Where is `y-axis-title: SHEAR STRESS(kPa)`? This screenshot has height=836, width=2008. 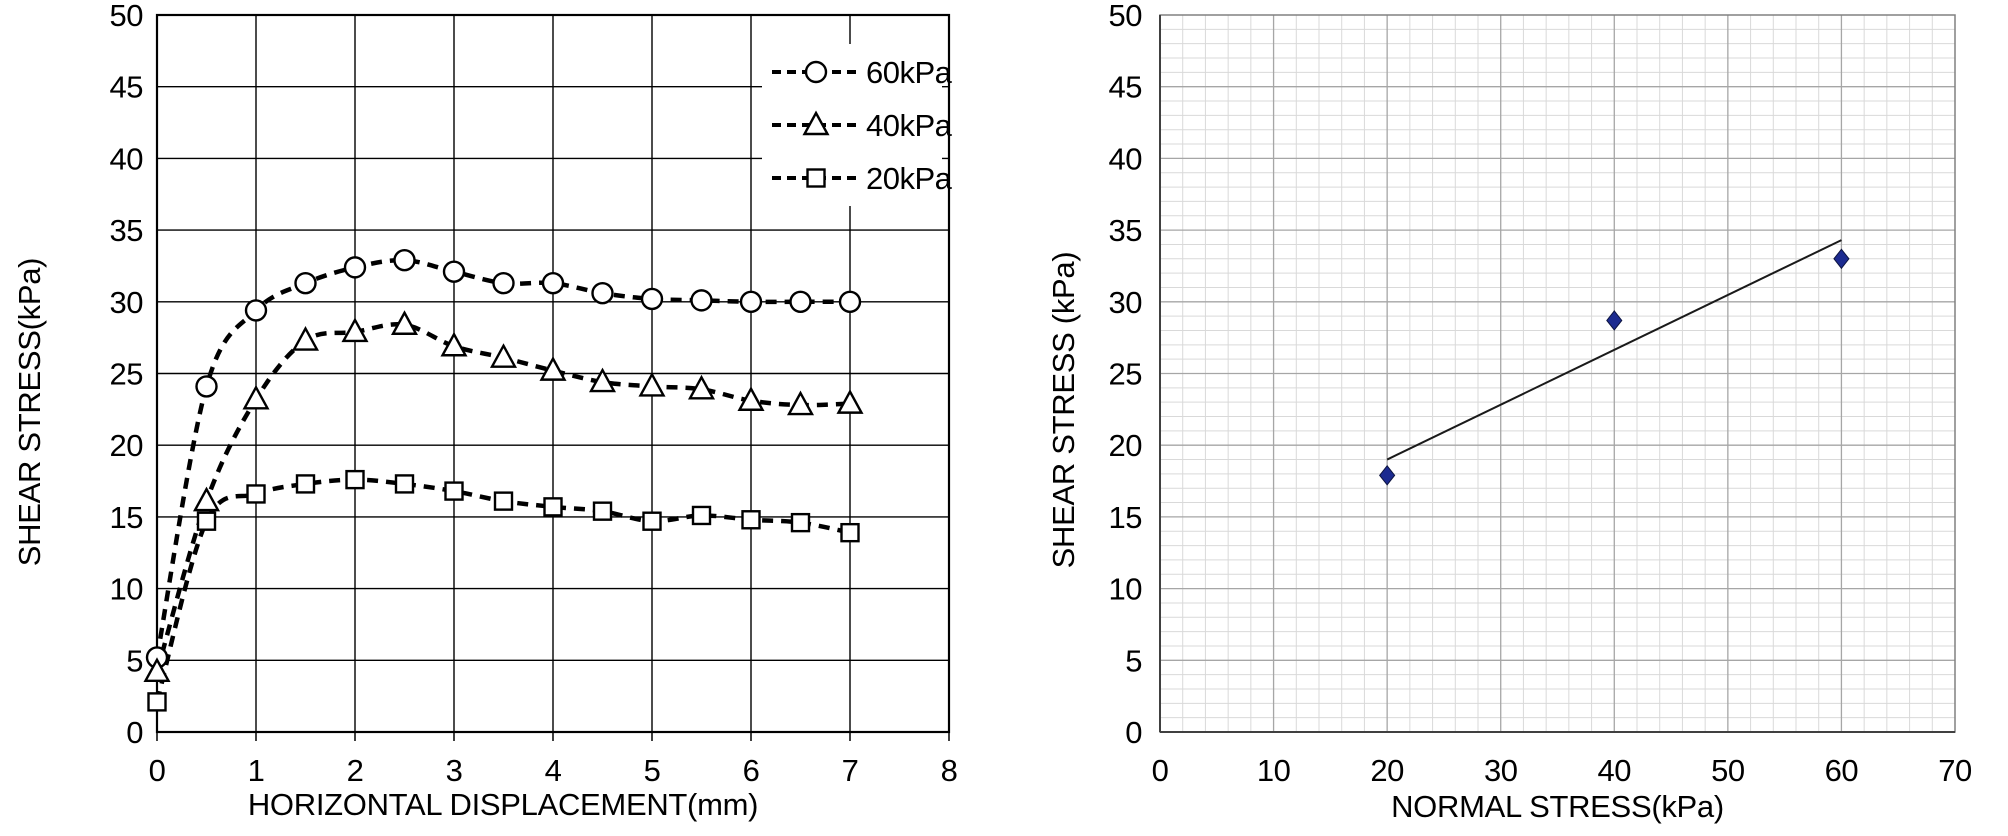 y-axis-title: SHEAR STRESS(kPa) is located at coordinates (29, 412).